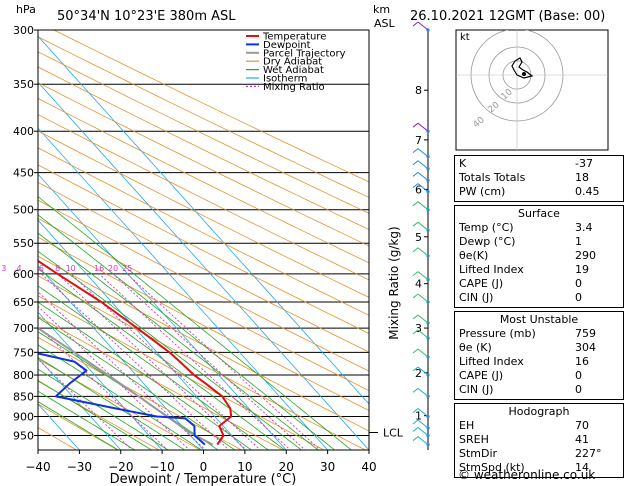 This screenshot has width=629, height=486. Describe the element at coordinates (23, 131) in the screenshot. I see `pressure-tick-label: 400` at that location.